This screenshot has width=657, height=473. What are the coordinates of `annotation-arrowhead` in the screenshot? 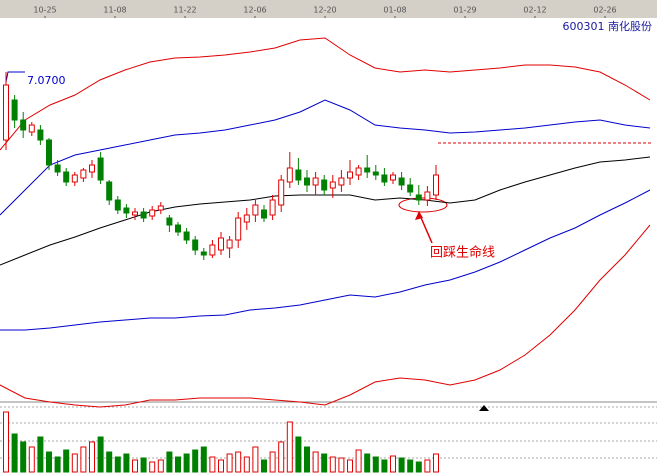 It's located at (419, 215).